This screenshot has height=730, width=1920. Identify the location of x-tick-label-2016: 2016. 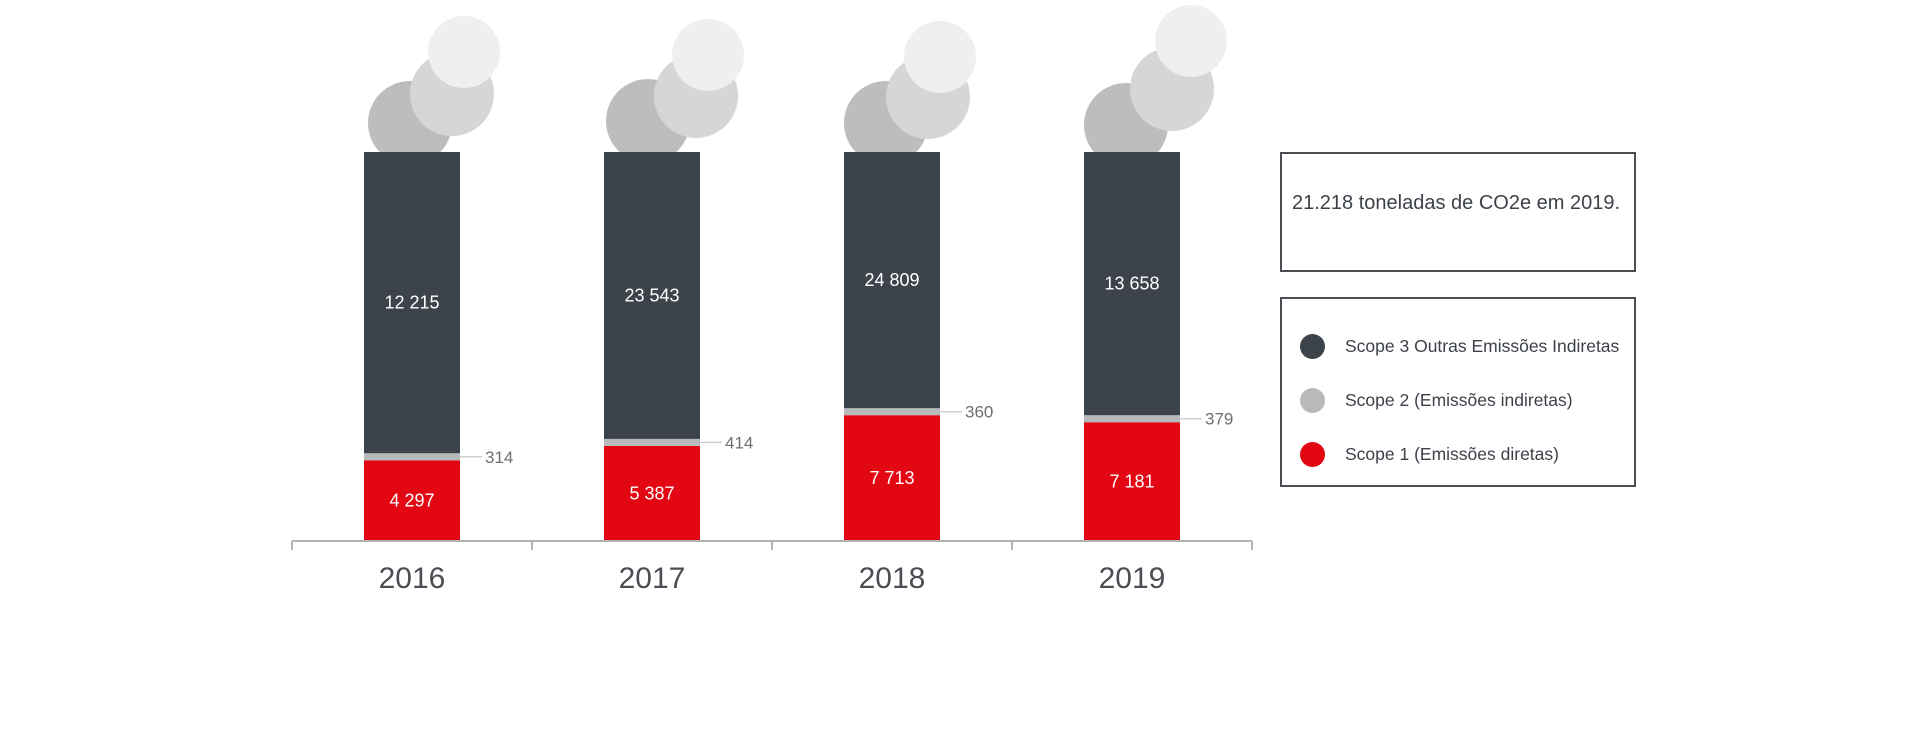
(412, 578).